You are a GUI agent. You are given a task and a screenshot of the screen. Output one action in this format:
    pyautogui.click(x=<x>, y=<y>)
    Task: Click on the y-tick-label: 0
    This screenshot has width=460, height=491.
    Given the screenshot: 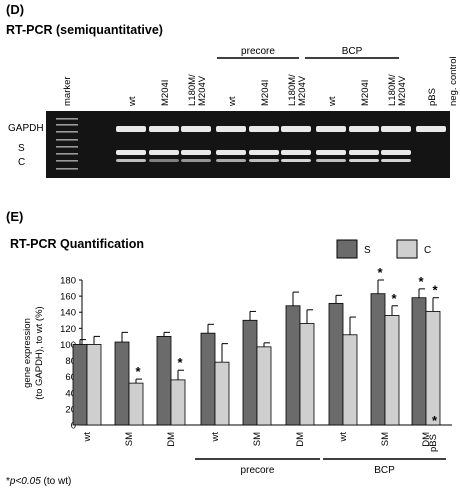 What is the action you would take?
    pyautogui.click(x=73, y=426)
    